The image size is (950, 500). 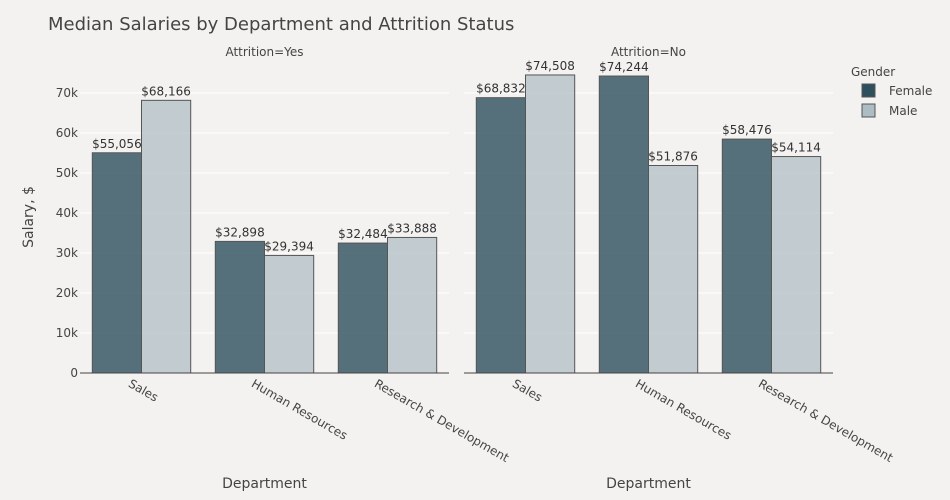 What do you see at coordinates (903, 111) in the screenshot?
I see `legend-label-male: Male` at bounding box center [903, 111].